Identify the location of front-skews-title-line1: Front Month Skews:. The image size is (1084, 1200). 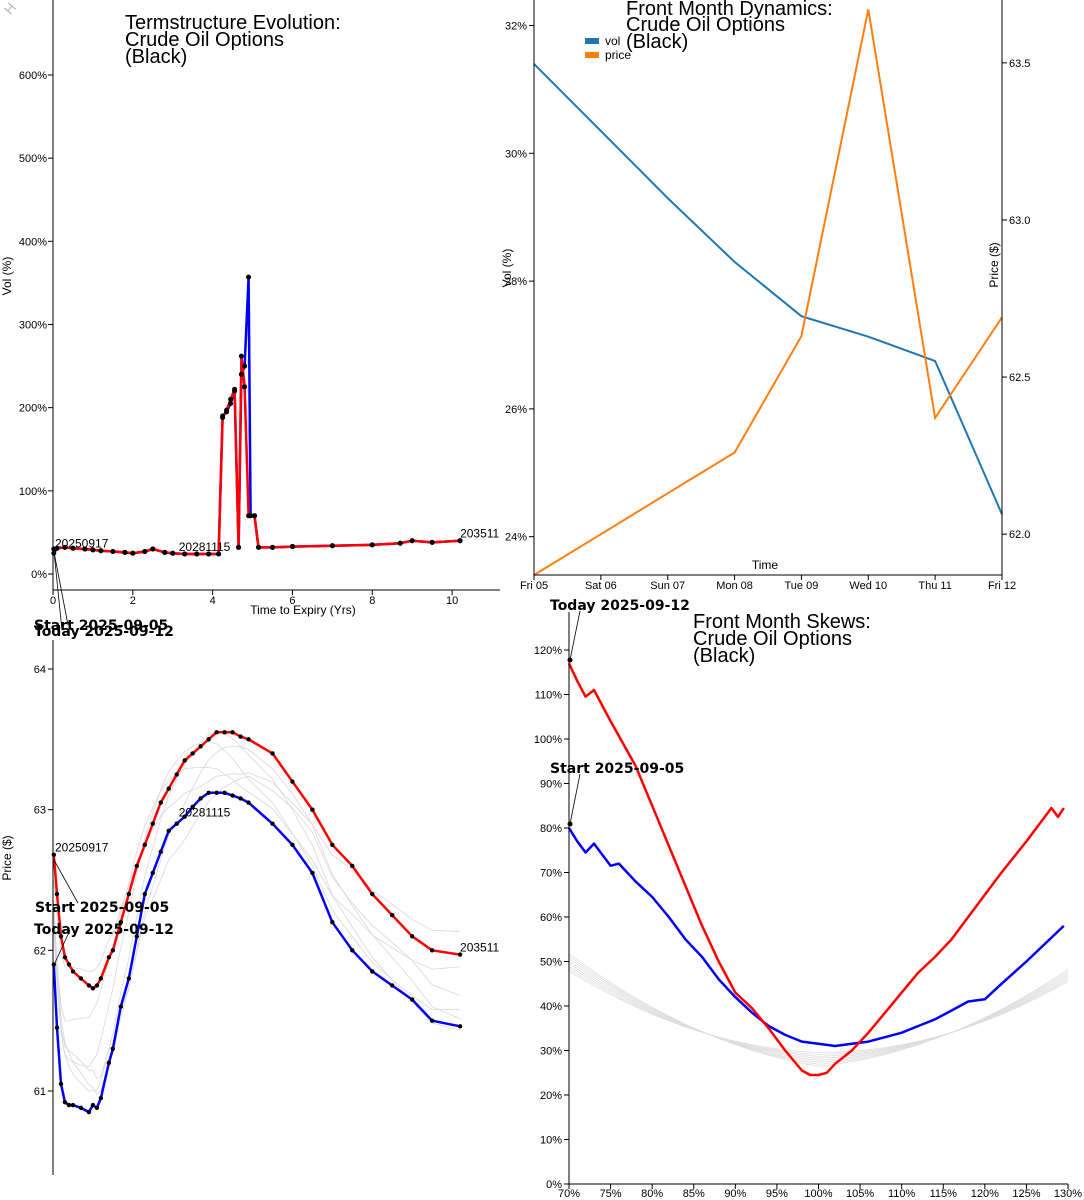
(782, 622).